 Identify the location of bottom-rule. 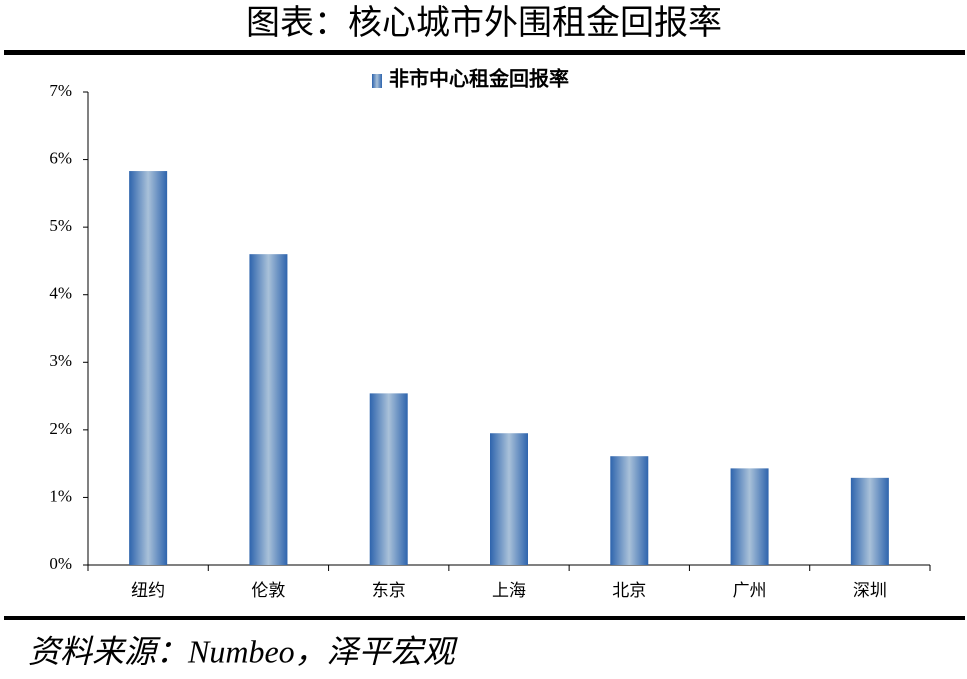
(484, 618).